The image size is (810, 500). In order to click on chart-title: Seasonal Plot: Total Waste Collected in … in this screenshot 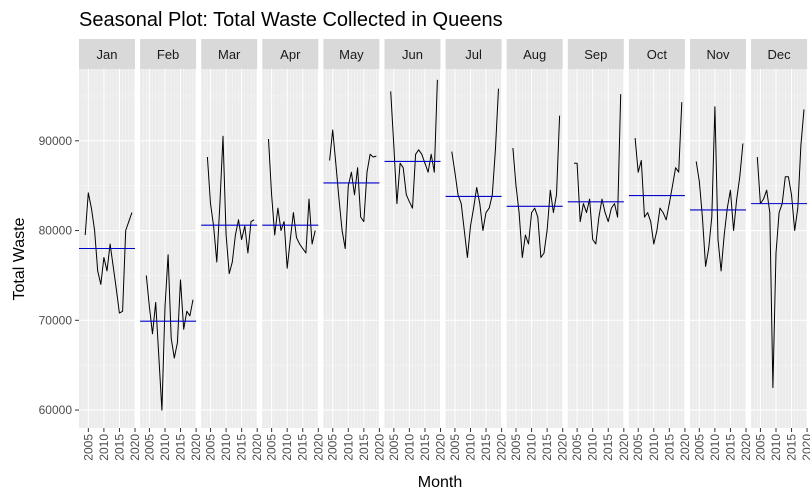, I will do `click(291, 20)`.